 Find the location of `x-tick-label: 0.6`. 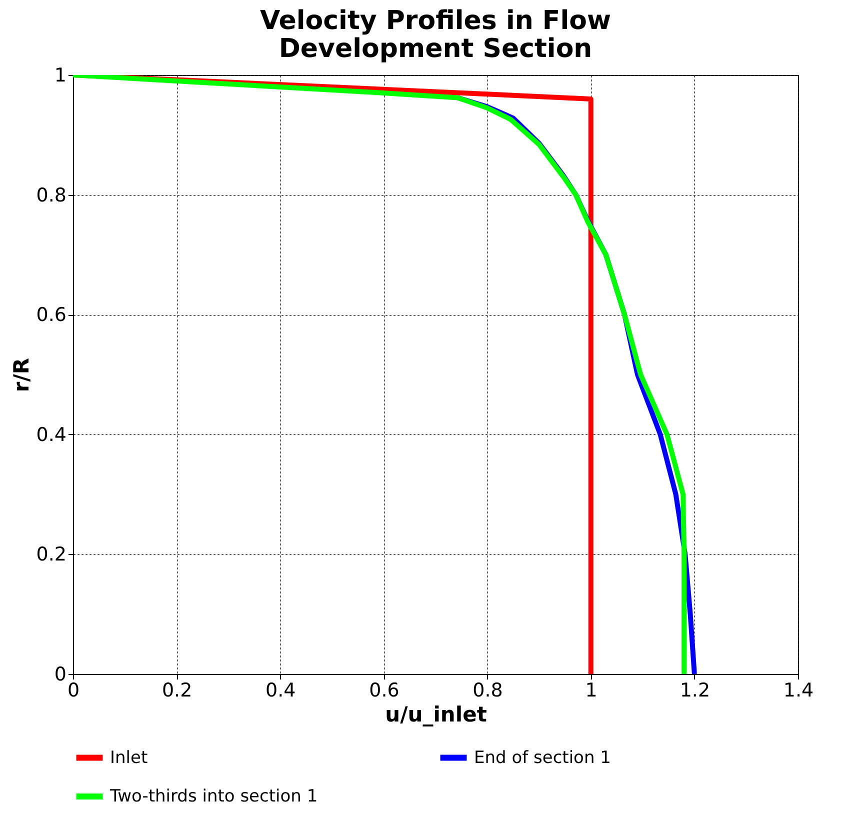

x-tick-label: 0.6 is located at coordinates (384, 691).